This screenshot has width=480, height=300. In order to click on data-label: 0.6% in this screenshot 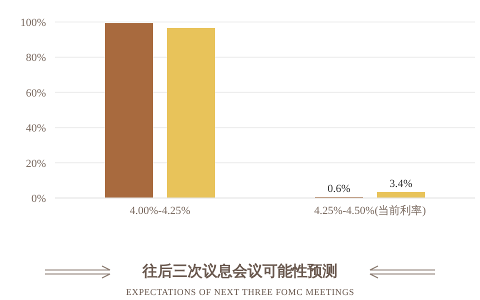, I will do `click(339, 188)`.